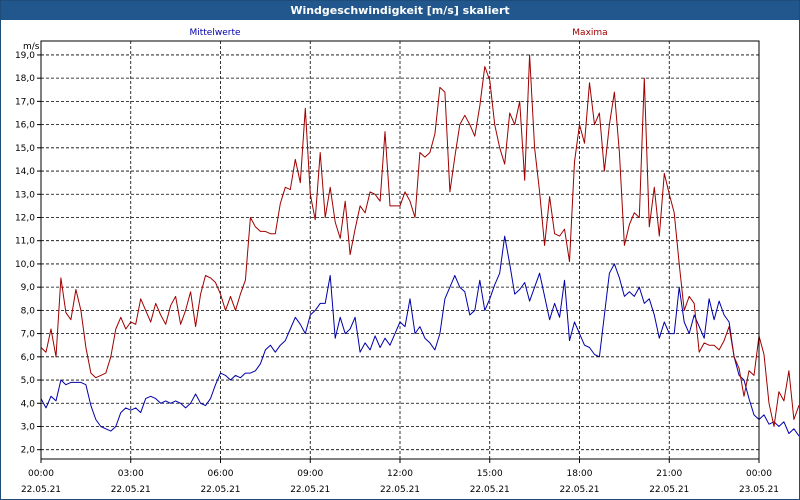  Describe the element at coordinates (310, 474) in the screenshot. I see `x-tick-time: 09:00` at that location.